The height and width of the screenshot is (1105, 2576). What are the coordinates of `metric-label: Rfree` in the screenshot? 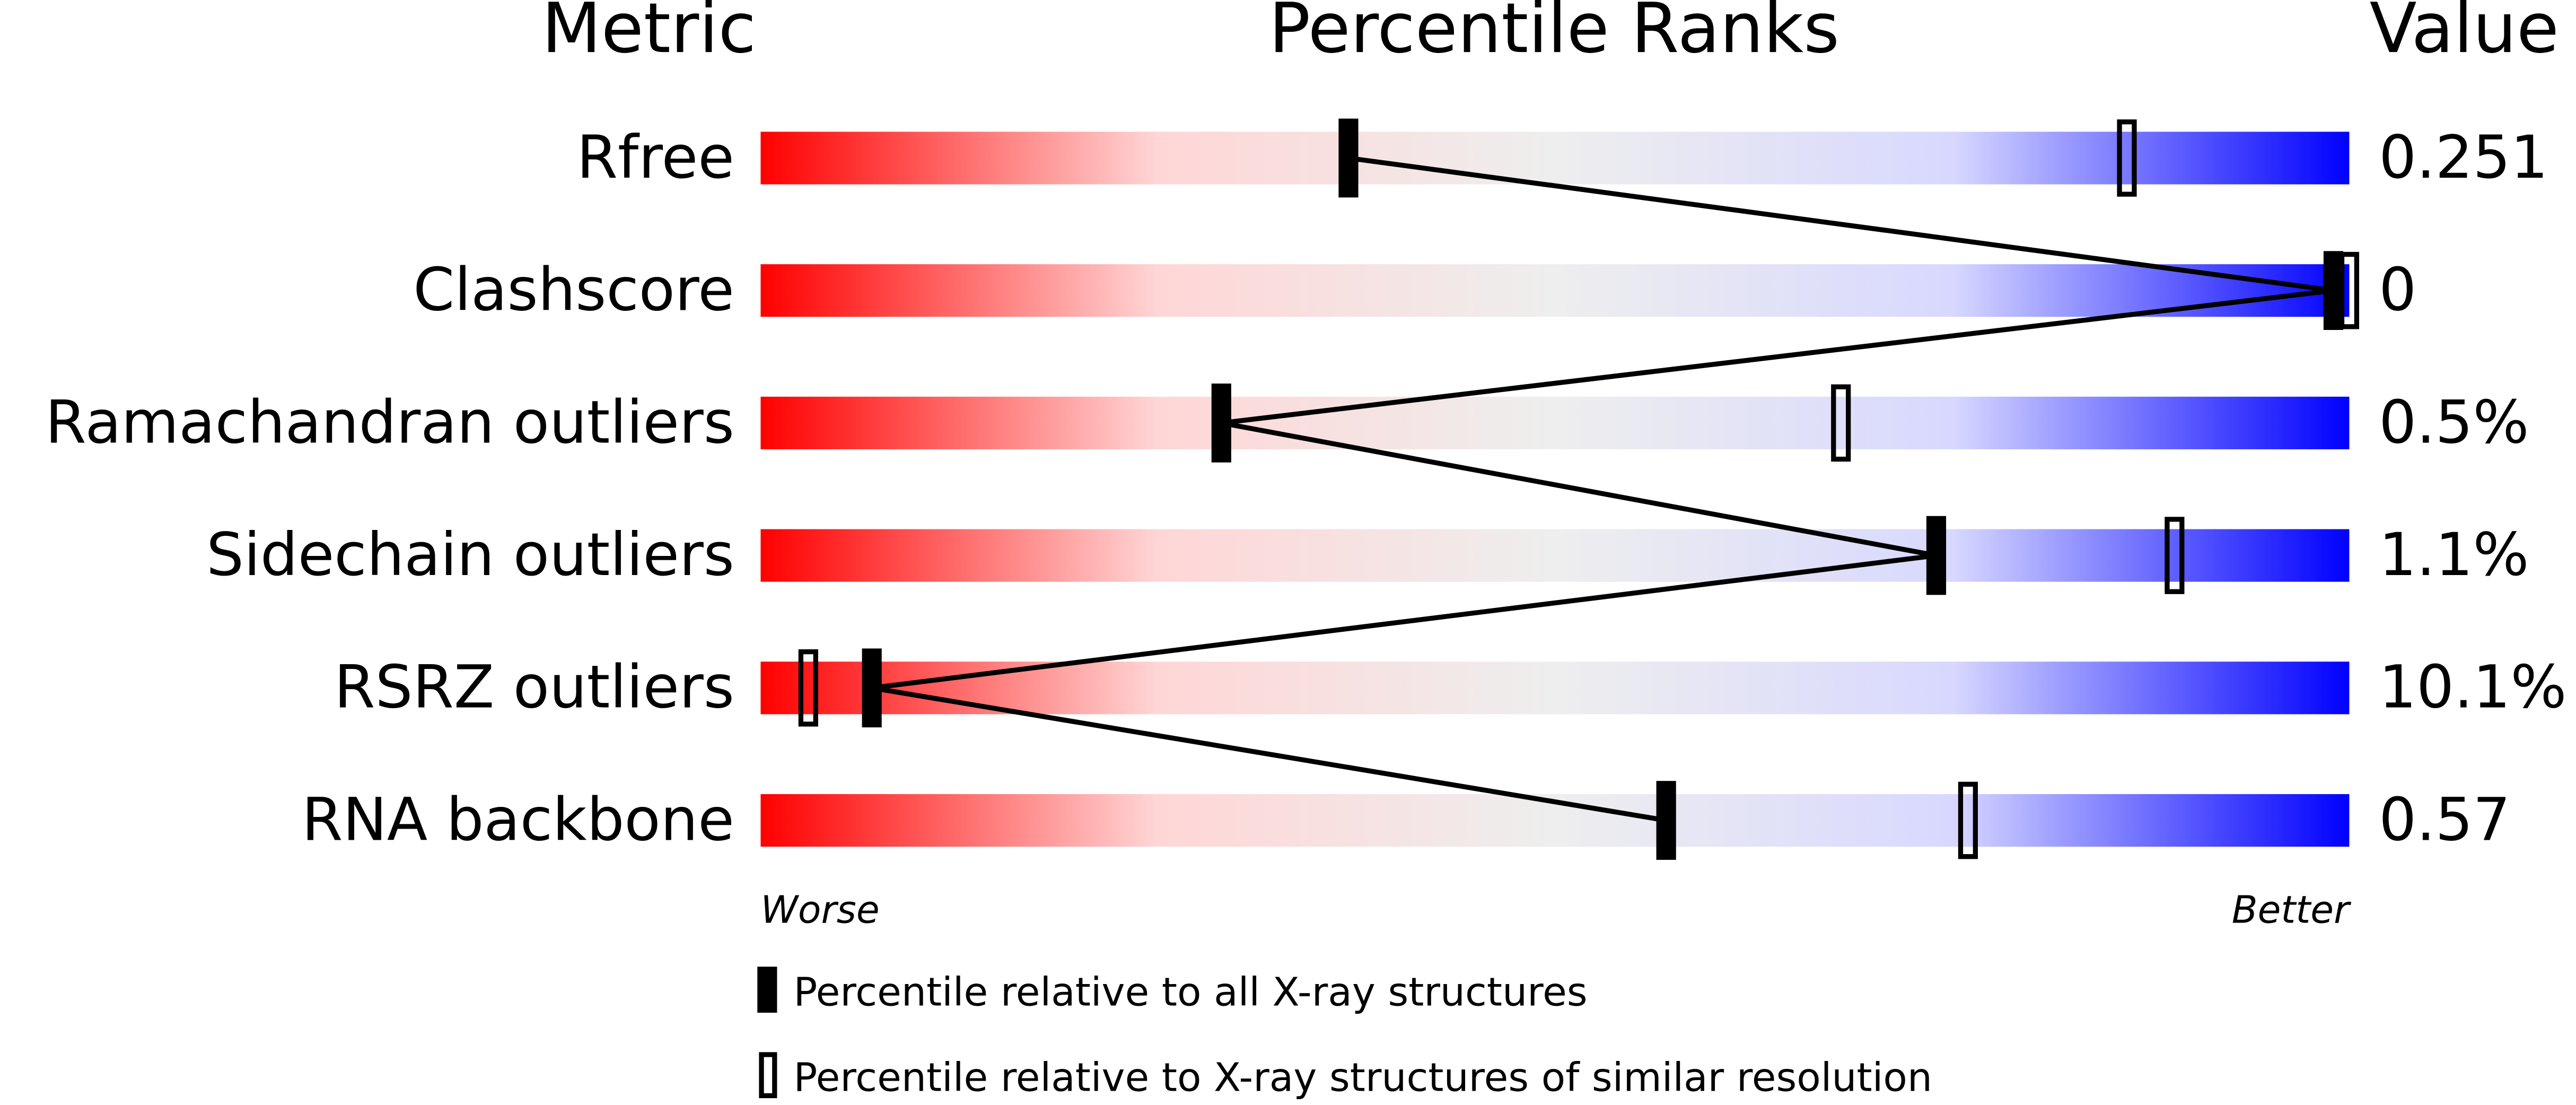 It's located at (655, 157).